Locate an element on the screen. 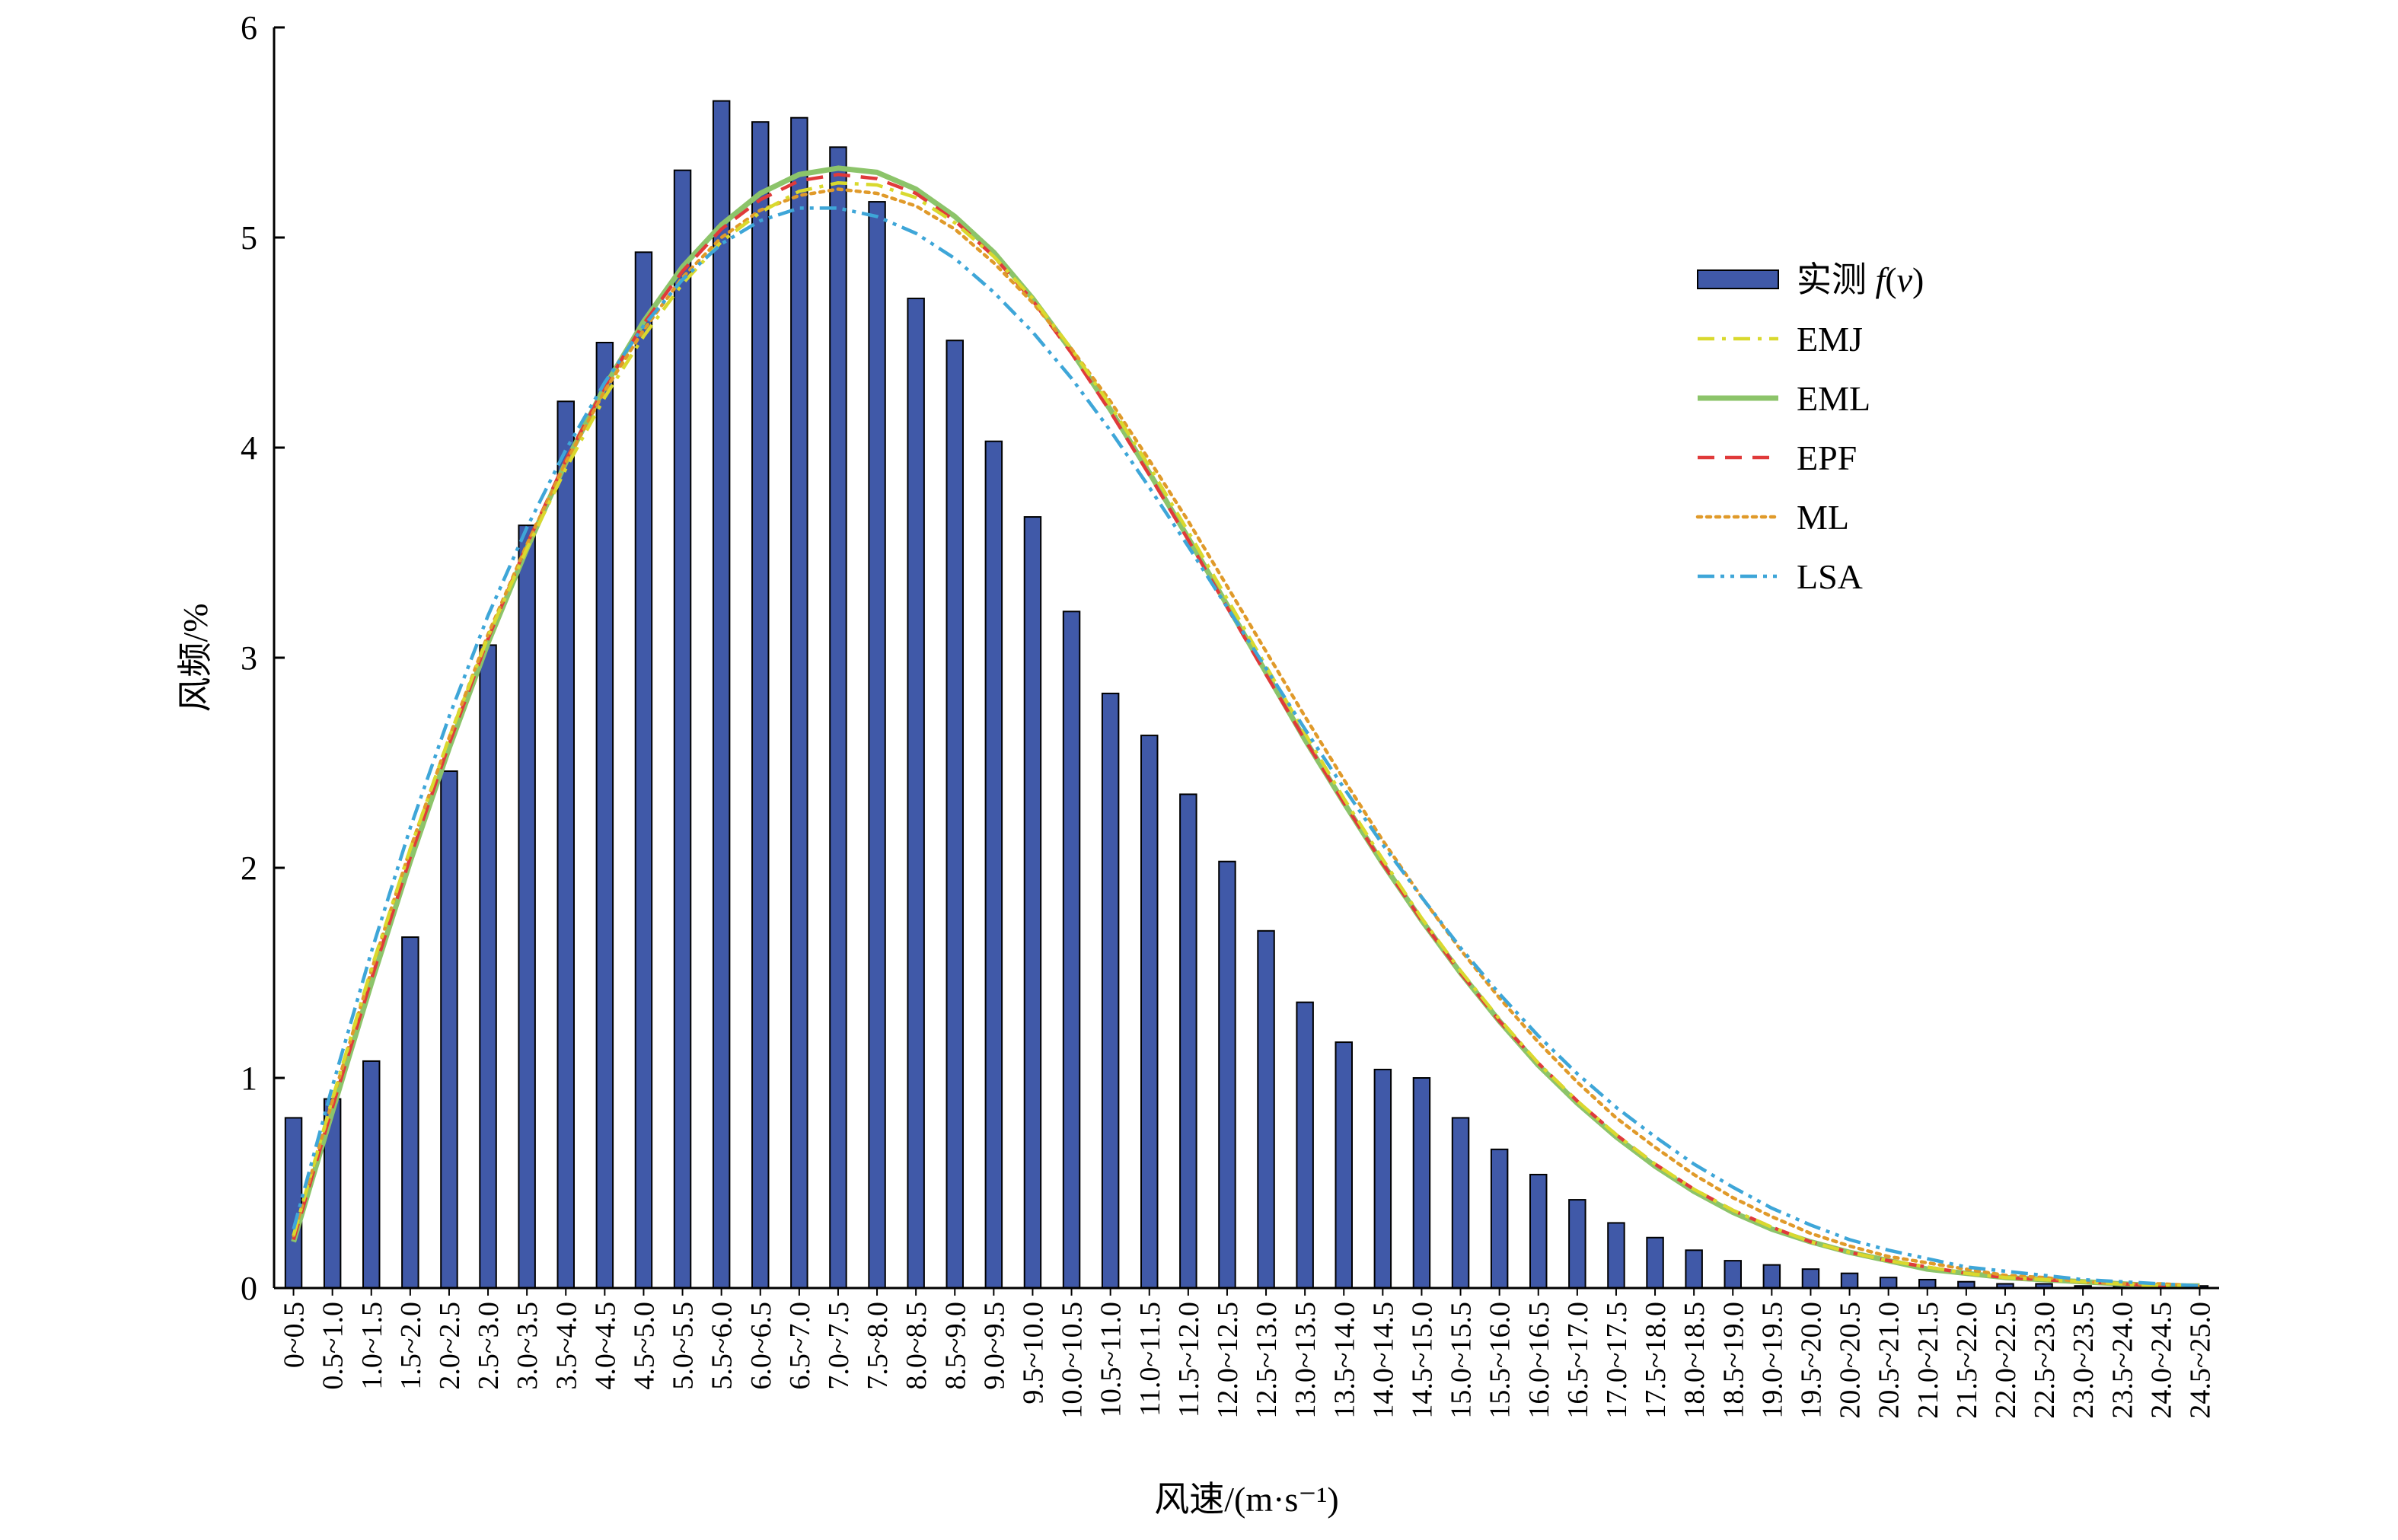  x-tick-label: 11.5~12.0 is located at coordinates (1189, 1360).